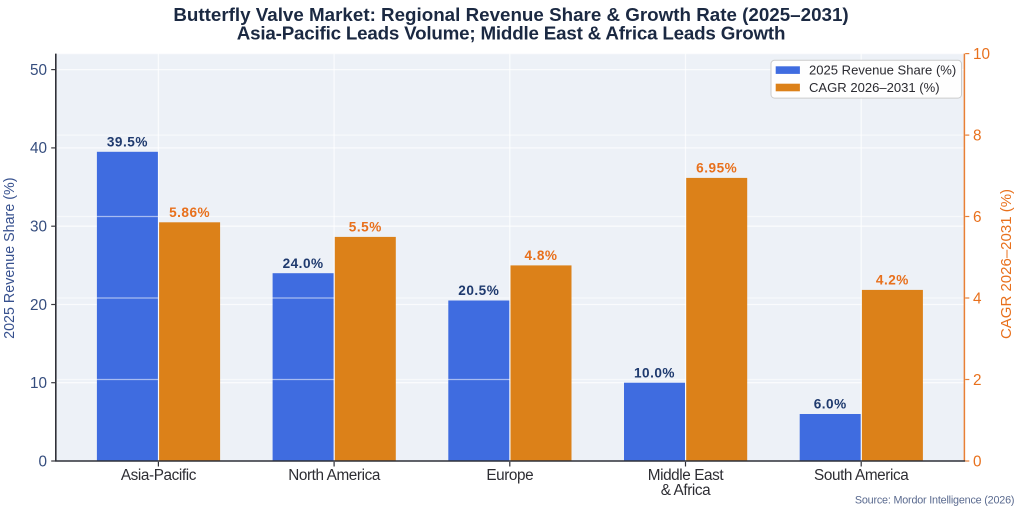 The height and width of the screenshot is (516, 1024). I want to click on svg-text: 8, so click(977, 135).